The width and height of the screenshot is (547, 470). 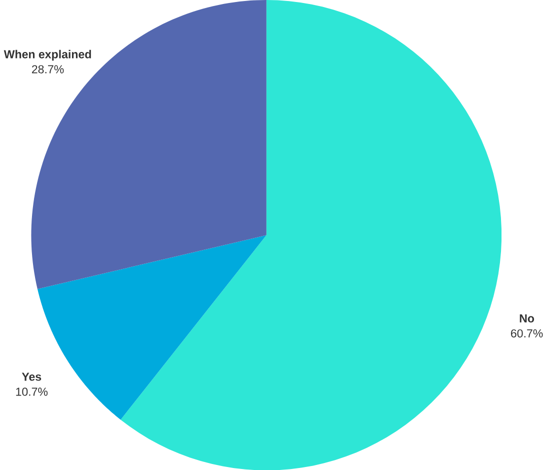 I want to click on slice-label: When explained, so click(x=47, y=55).